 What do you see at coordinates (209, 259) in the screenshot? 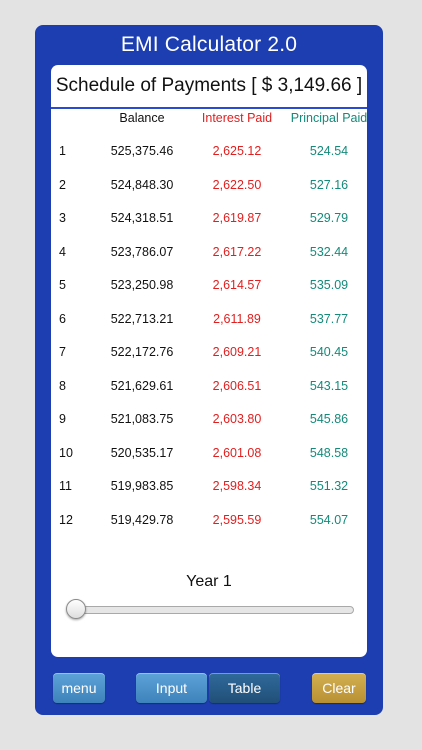
I see `table-row: 4 523,786.07 2,617.22 532.44` at bounding box center [209, 259].